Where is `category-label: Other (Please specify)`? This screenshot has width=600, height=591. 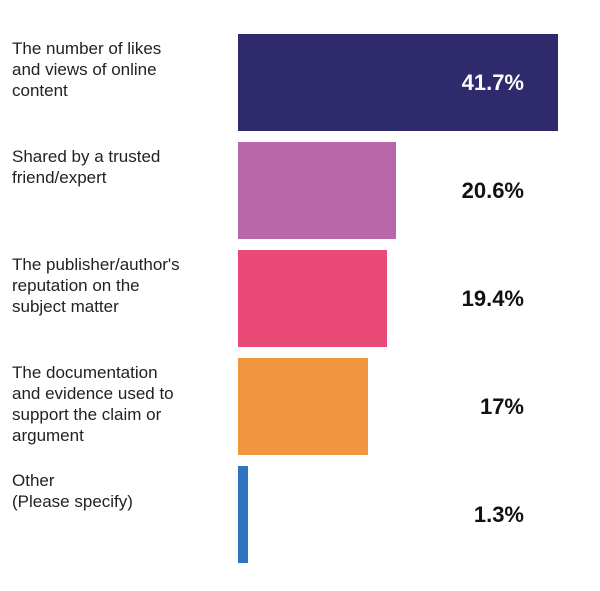 category-label: Other (Please specify) is located at coordinates (72, 491).